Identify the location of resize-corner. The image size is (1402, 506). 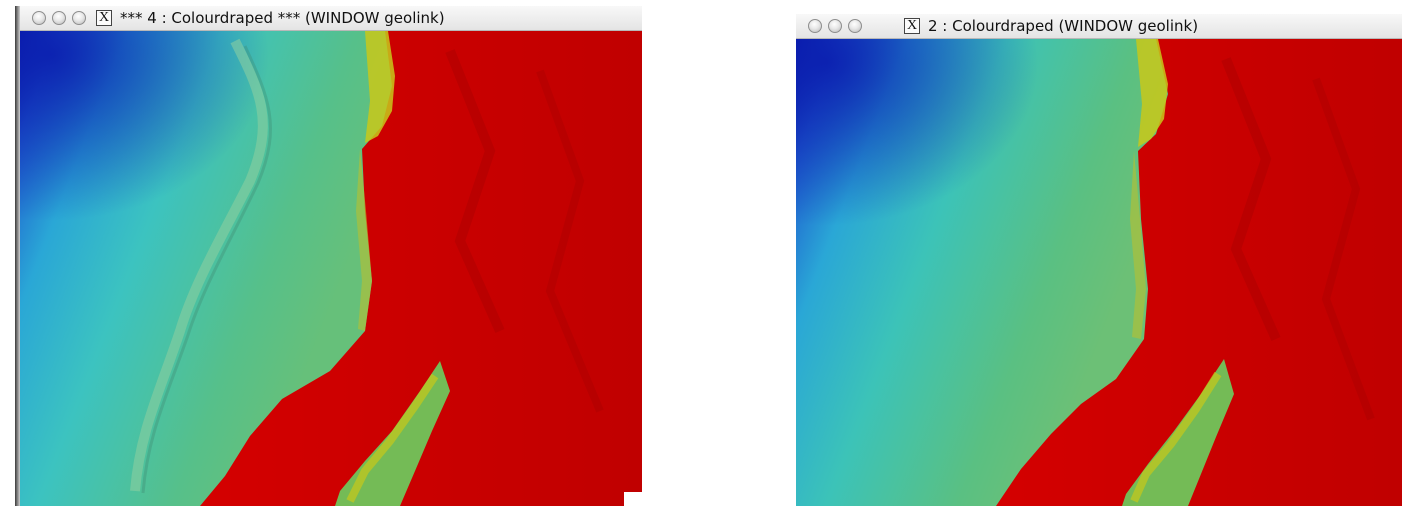
(633, 499).